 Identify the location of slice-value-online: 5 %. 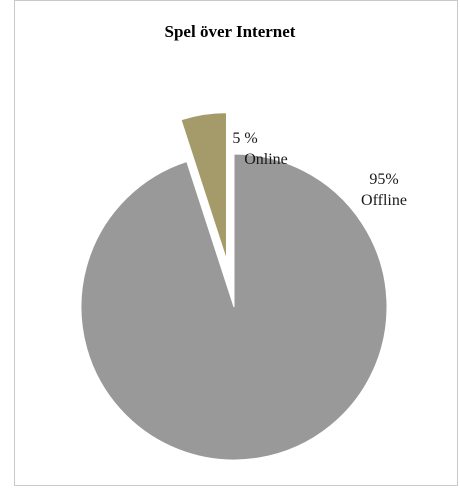
(244, 138).